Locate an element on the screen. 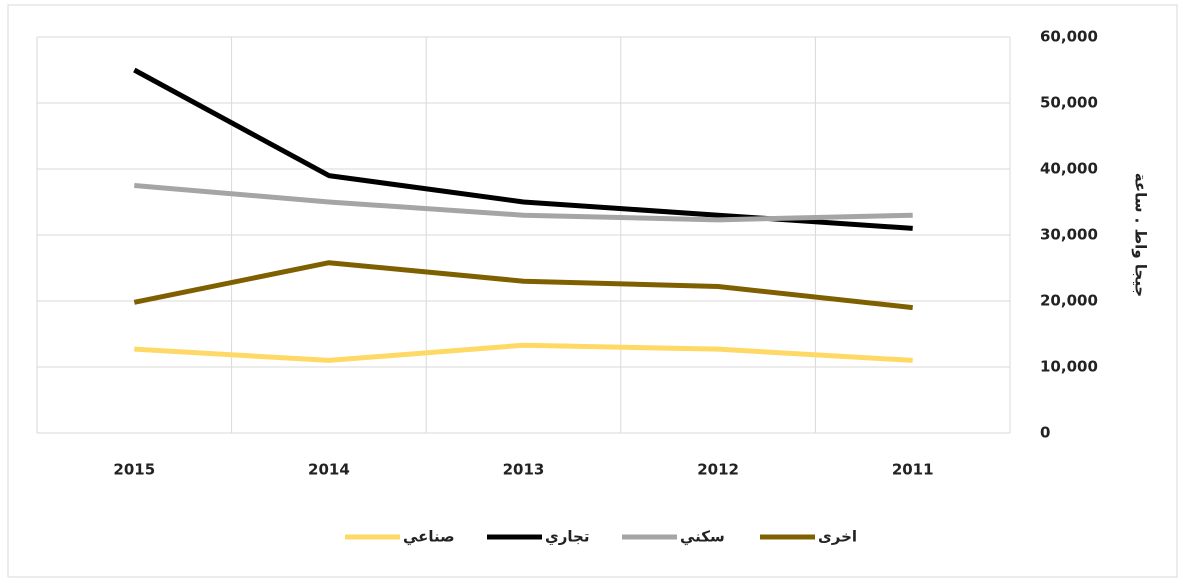 The height and width of the screenshot is (581, 1184). y-tick-label: 10,000 is located at coordinates (1069, 367).